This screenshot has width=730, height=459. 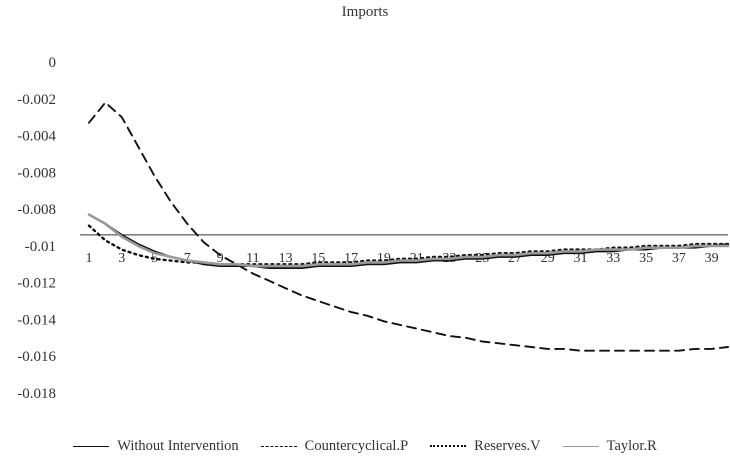 I want to click on y-tick-label: 0, so click(x=53, y=63).